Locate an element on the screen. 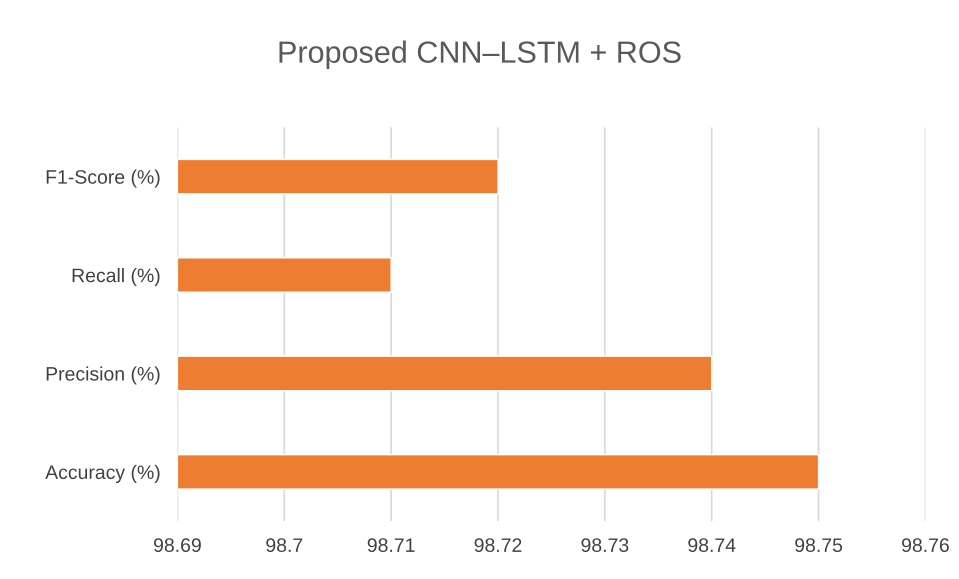  chart-title: Proposed CNN–LSTM + ROS is located at coordinates (480, 55).